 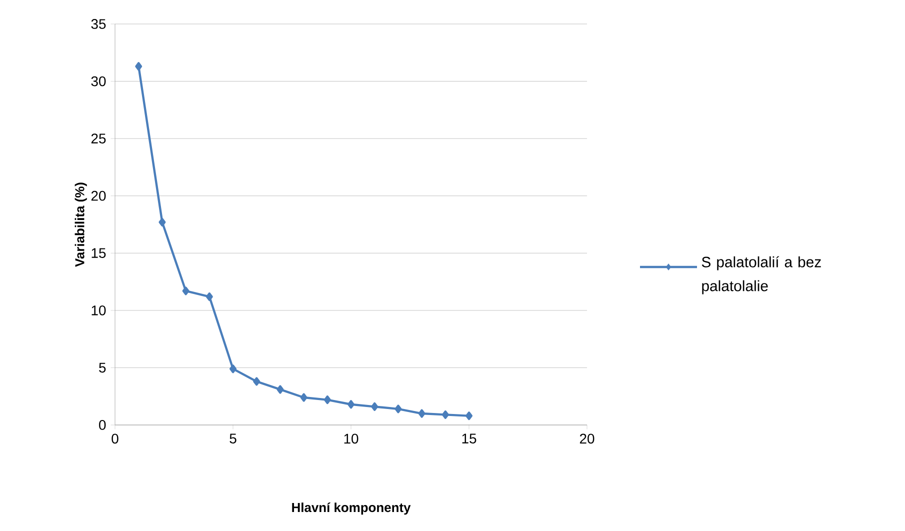 I want to click on x-tick-label: 0, so click(x=115, y=439).